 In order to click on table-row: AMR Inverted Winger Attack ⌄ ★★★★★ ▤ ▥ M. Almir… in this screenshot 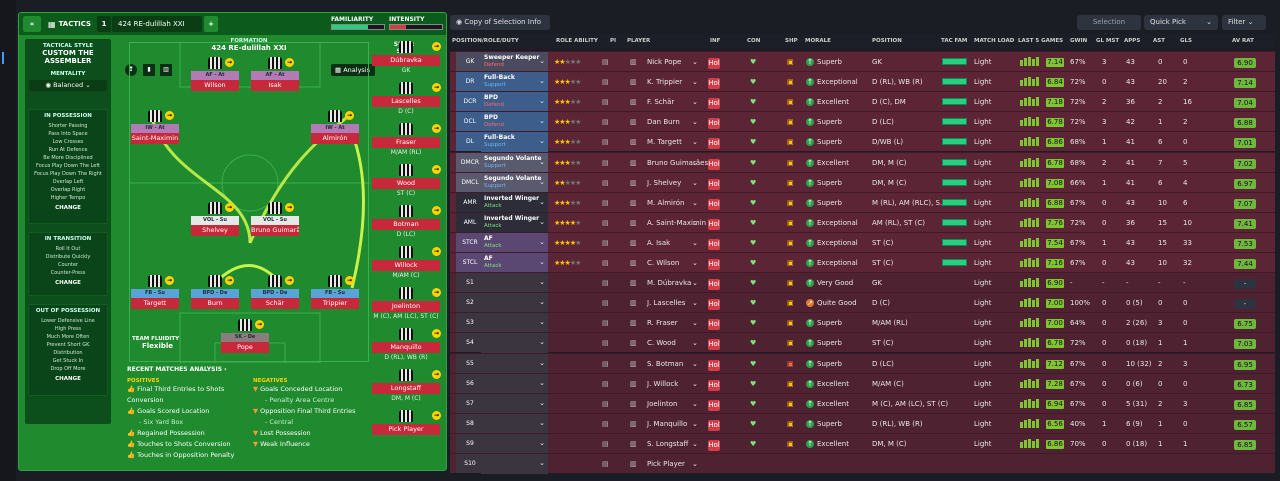, I will do `click(862, 202)`.